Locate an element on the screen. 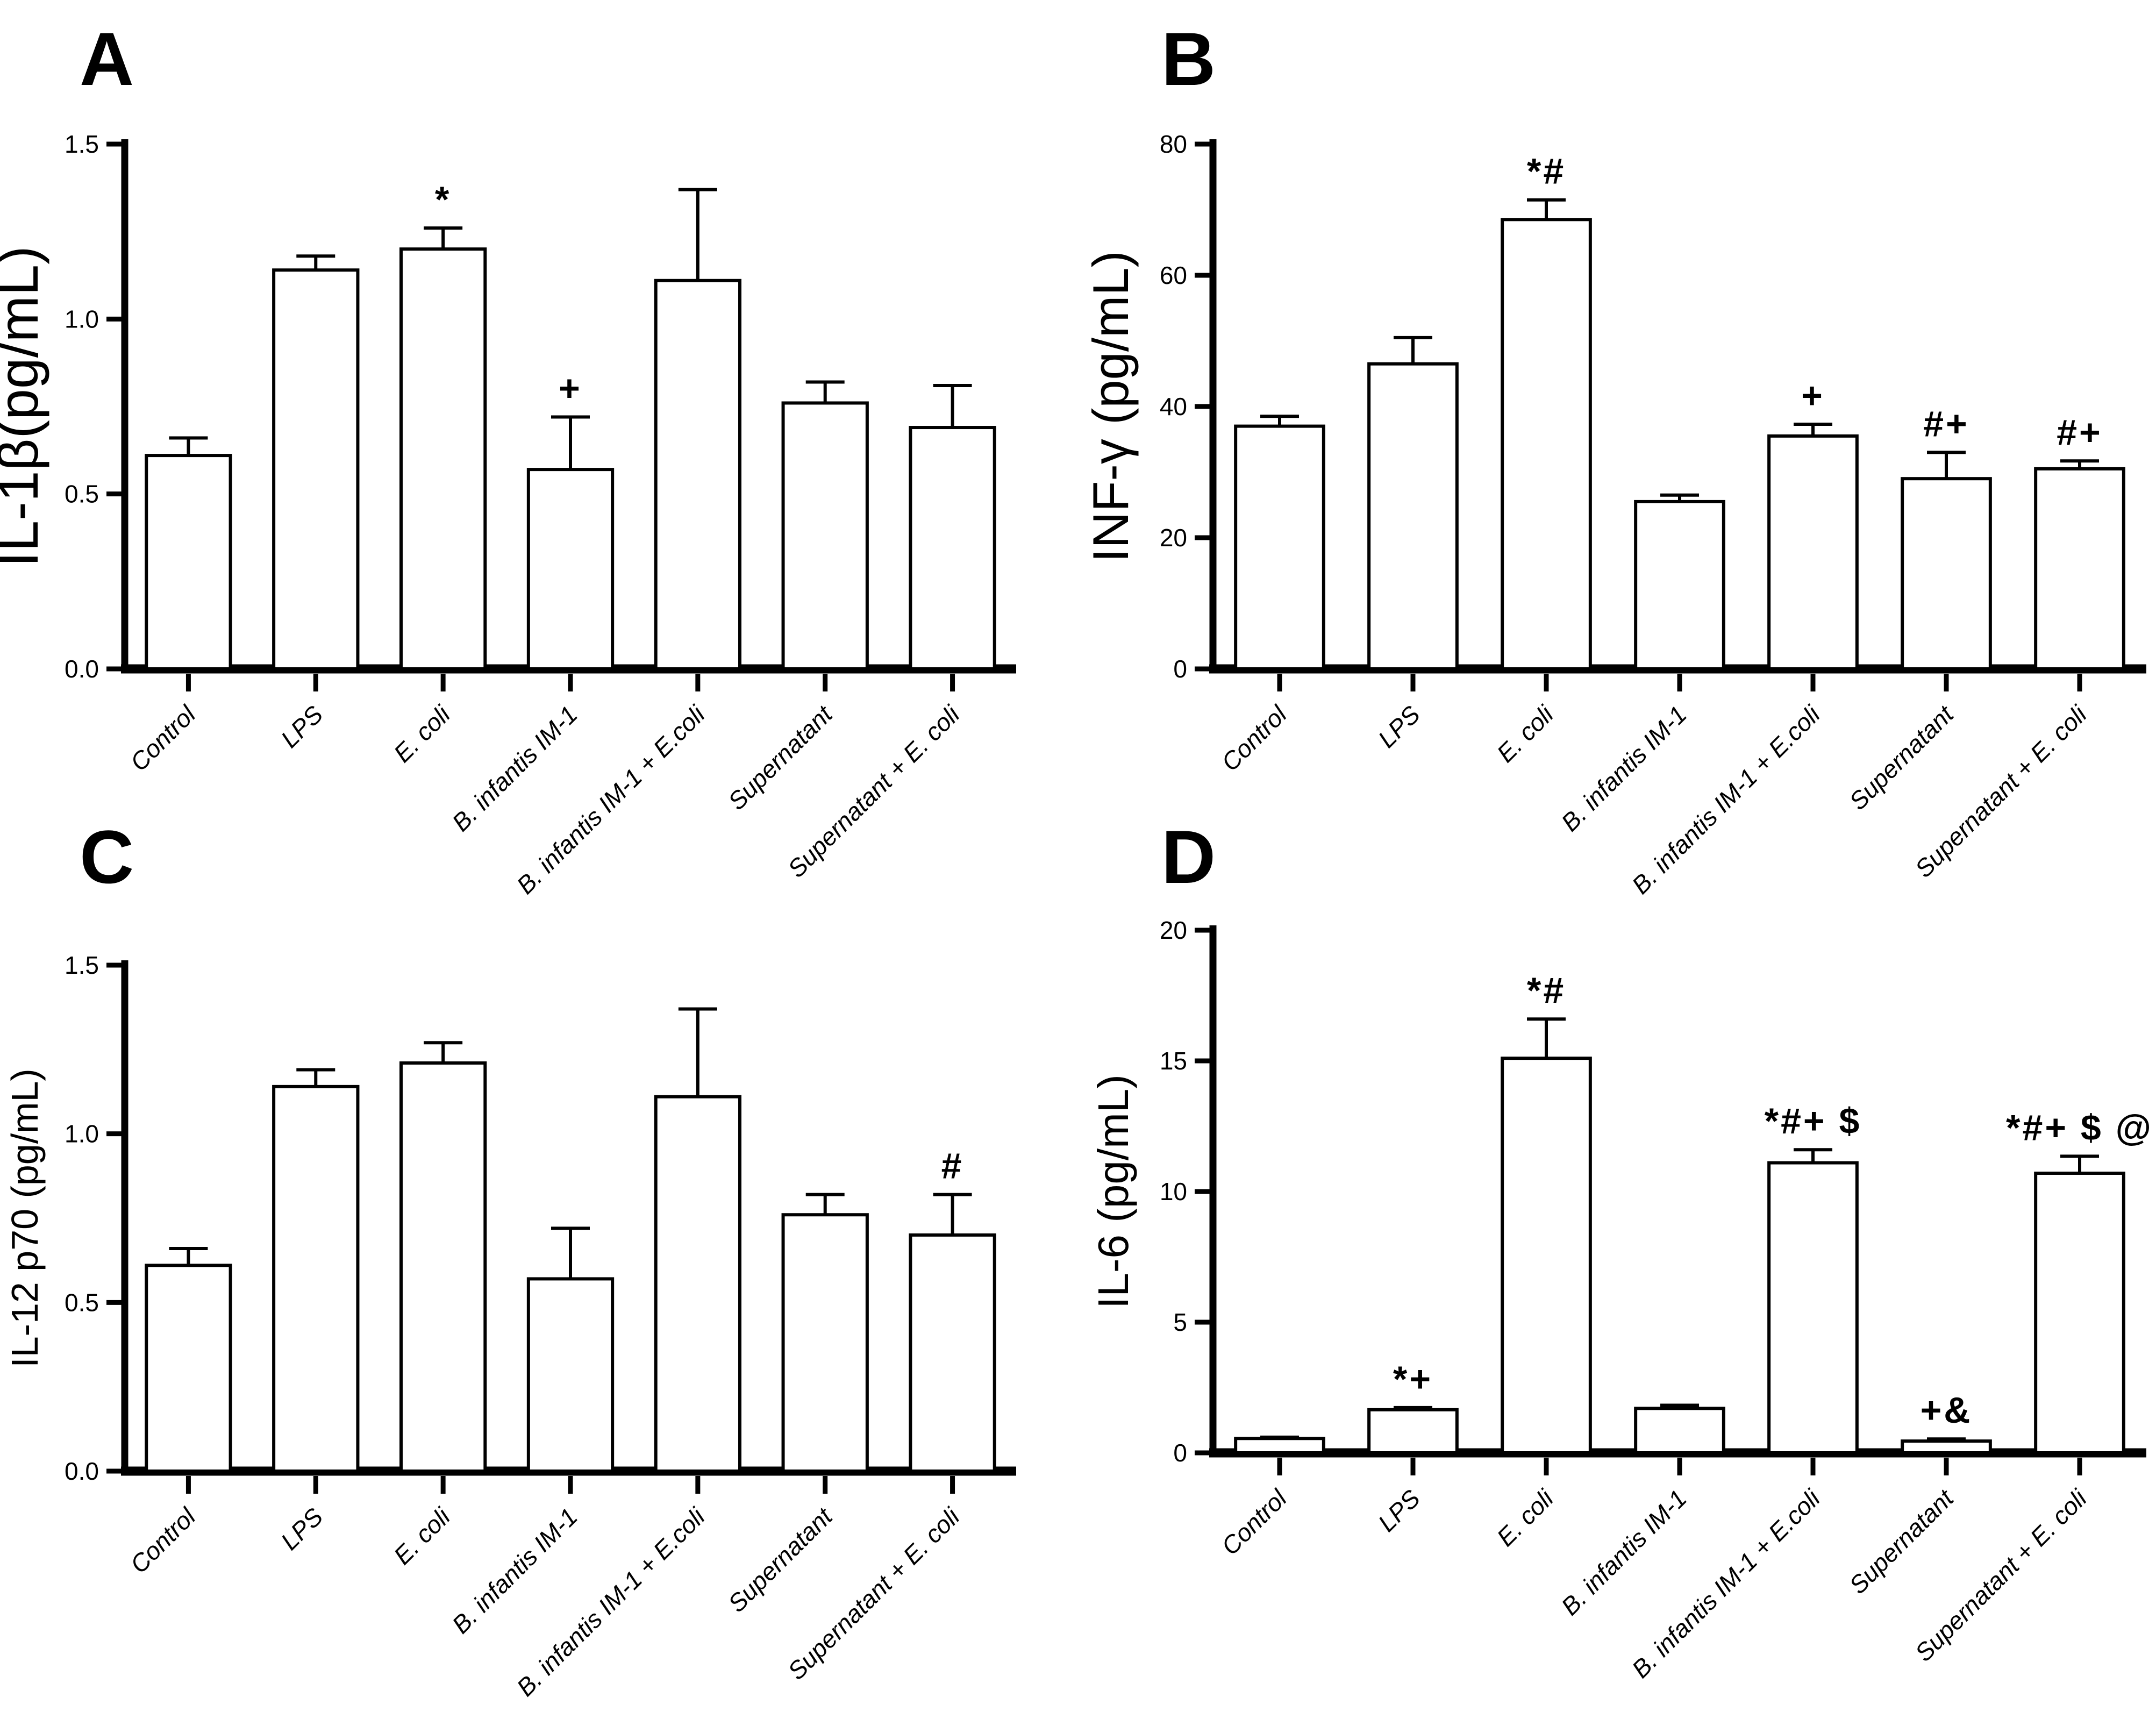 This screenshot has height=1719, width=2156. y-tick-label: 15 is located at coordinates (1173, 1061).